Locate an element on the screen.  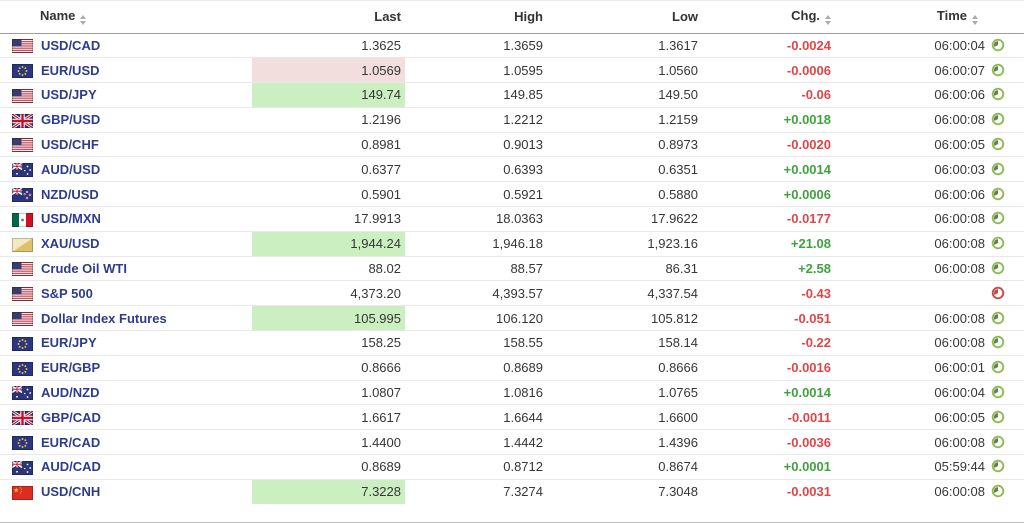
low-value: 1.2159 is located at coordinates (678, 120).